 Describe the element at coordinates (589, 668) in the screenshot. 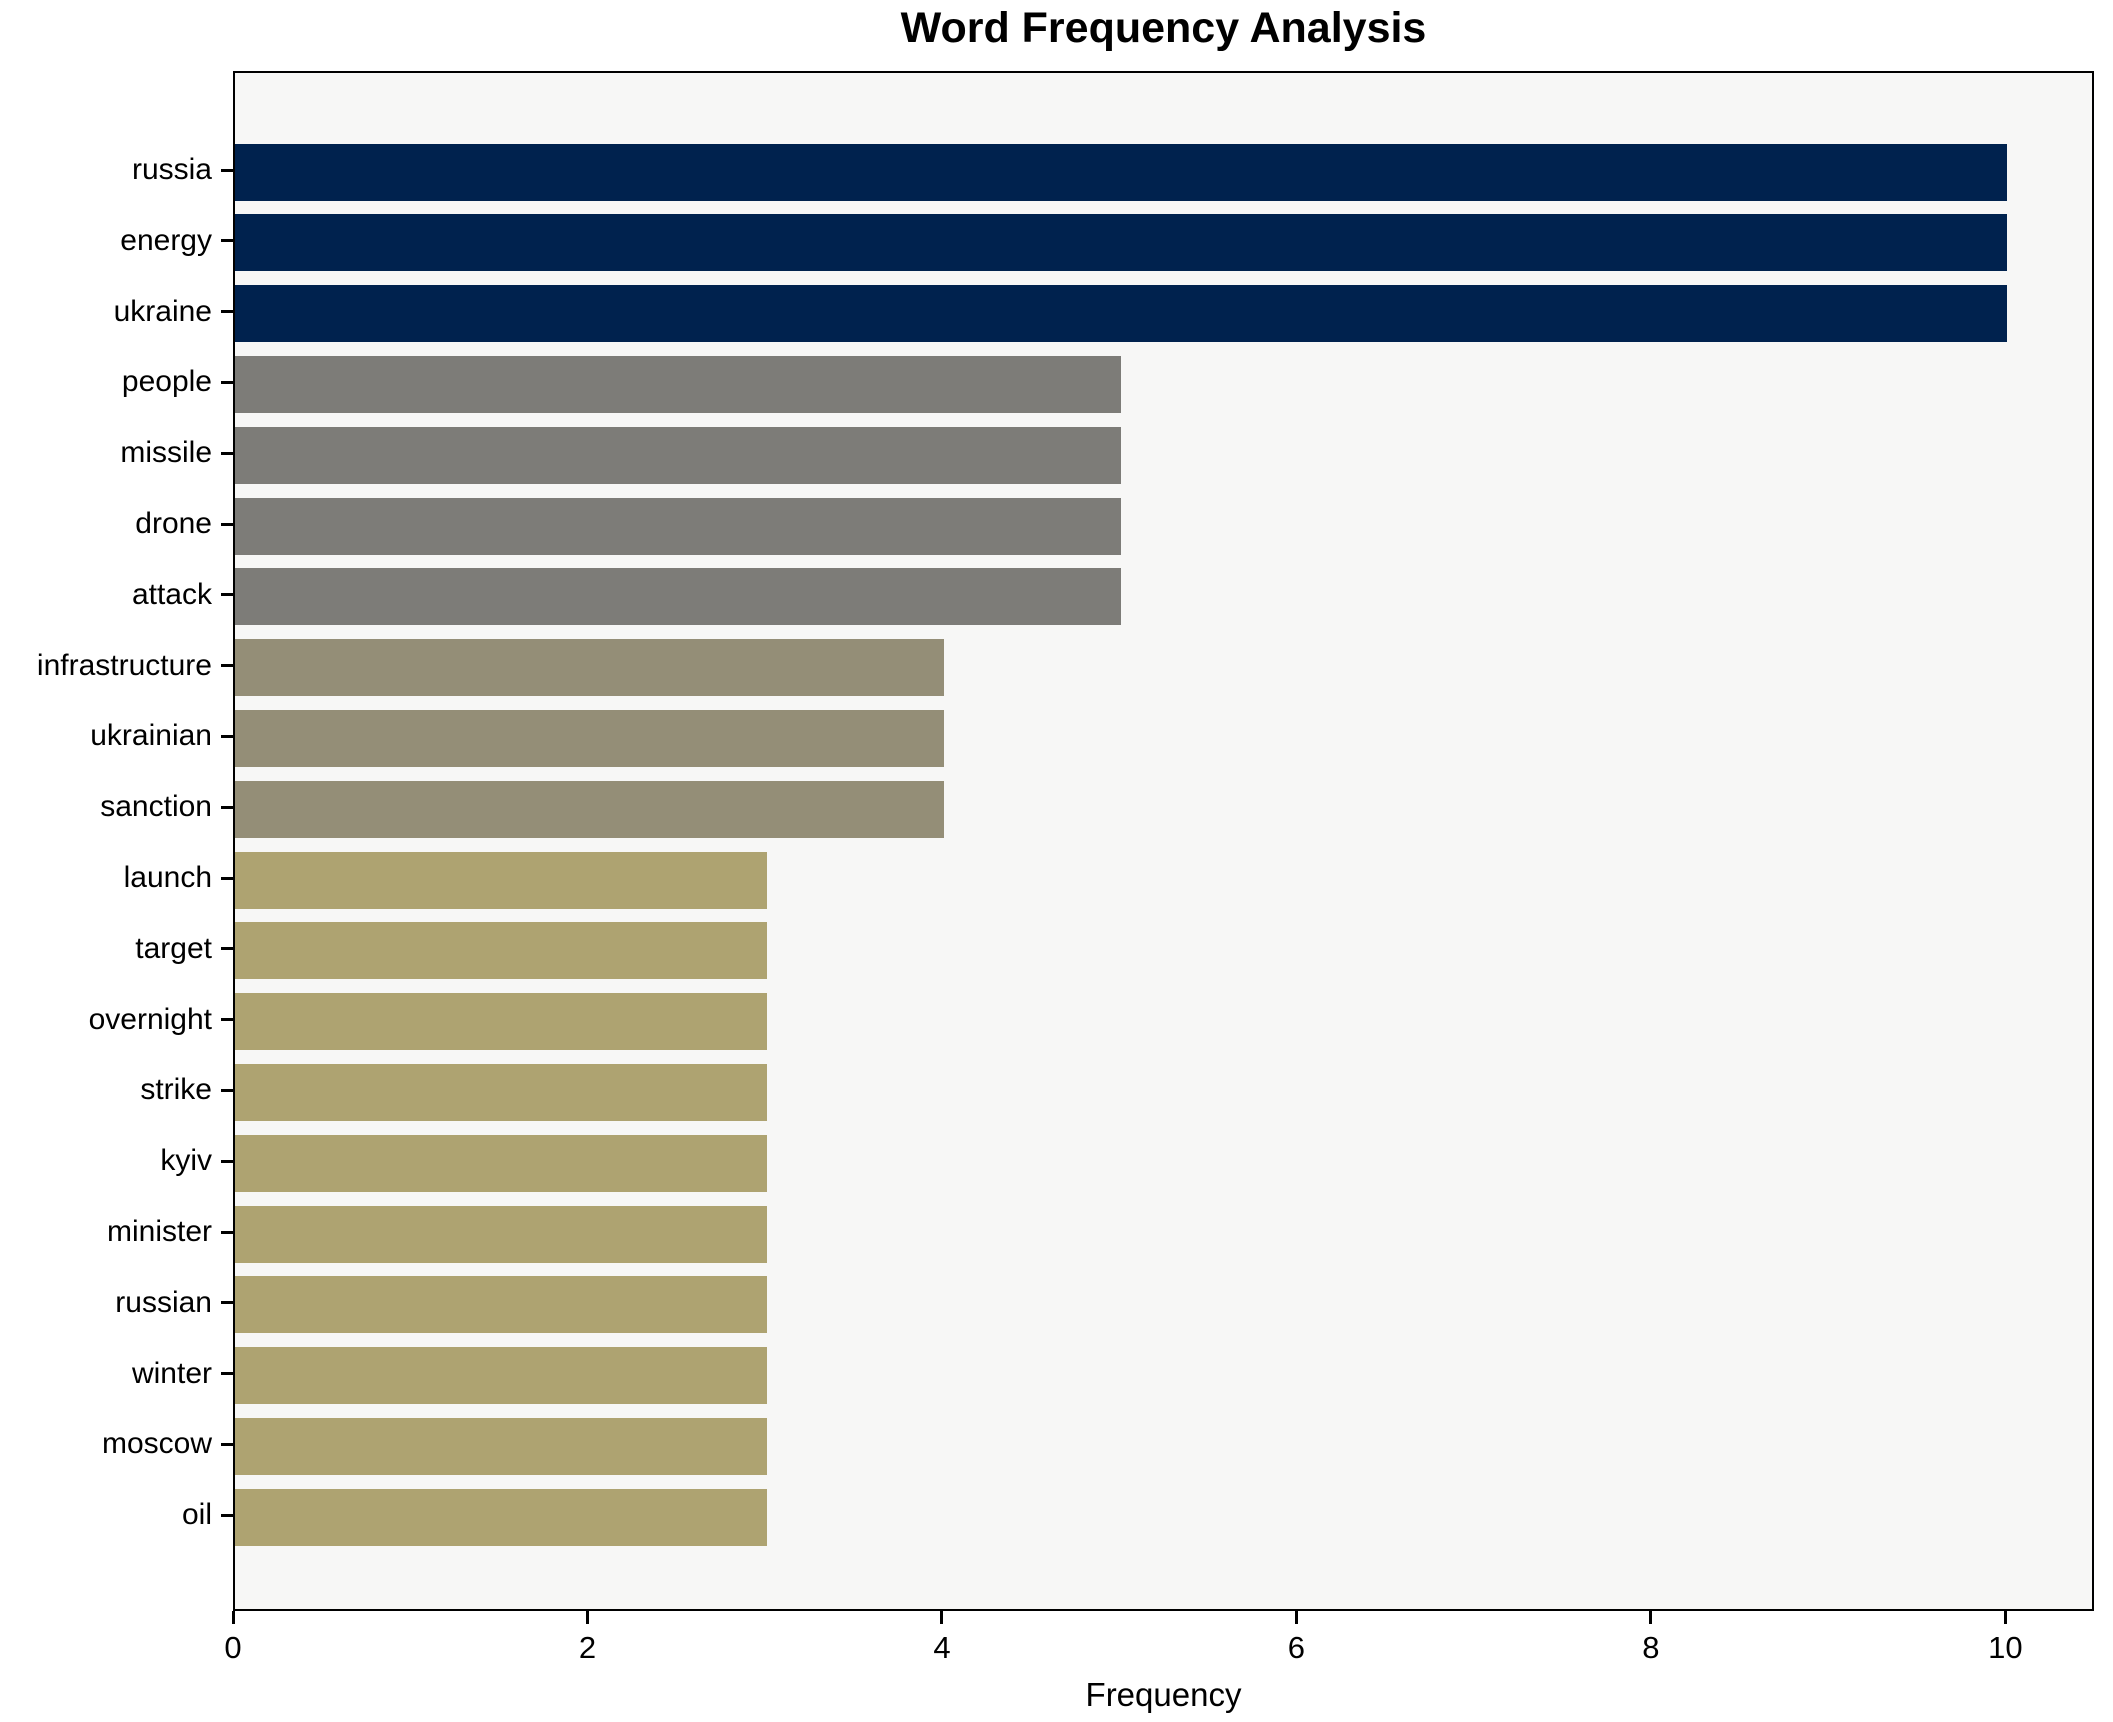

I see `bar-infrastructure` at that location.